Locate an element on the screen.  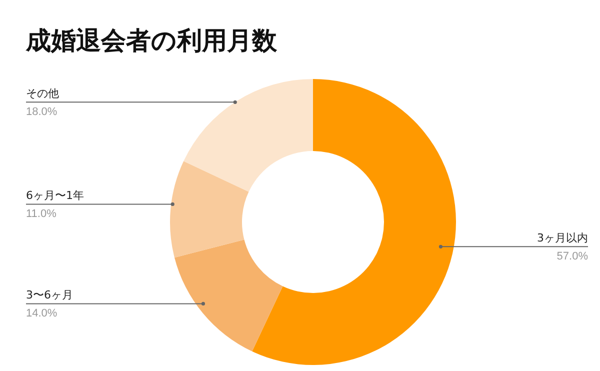
data-label: 14.0% is located at coordinates (42, 314).